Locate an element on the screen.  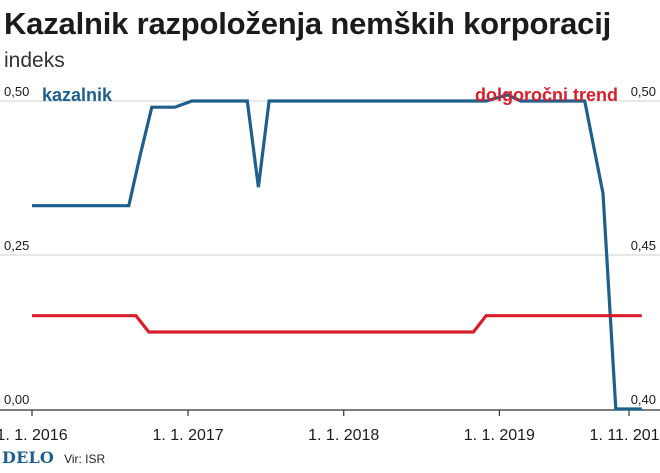
source-note: Vir: ISR is located at coordinates (85, 459).